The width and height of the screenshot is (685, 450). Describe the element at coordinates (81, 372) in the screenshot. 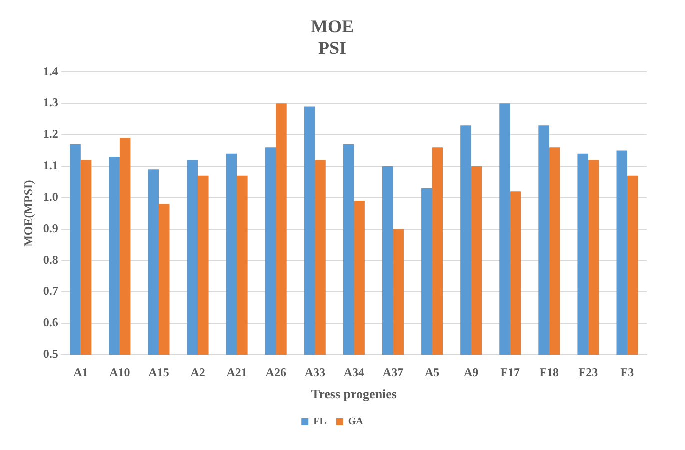

I see `x-tick-label: A1` at that location.